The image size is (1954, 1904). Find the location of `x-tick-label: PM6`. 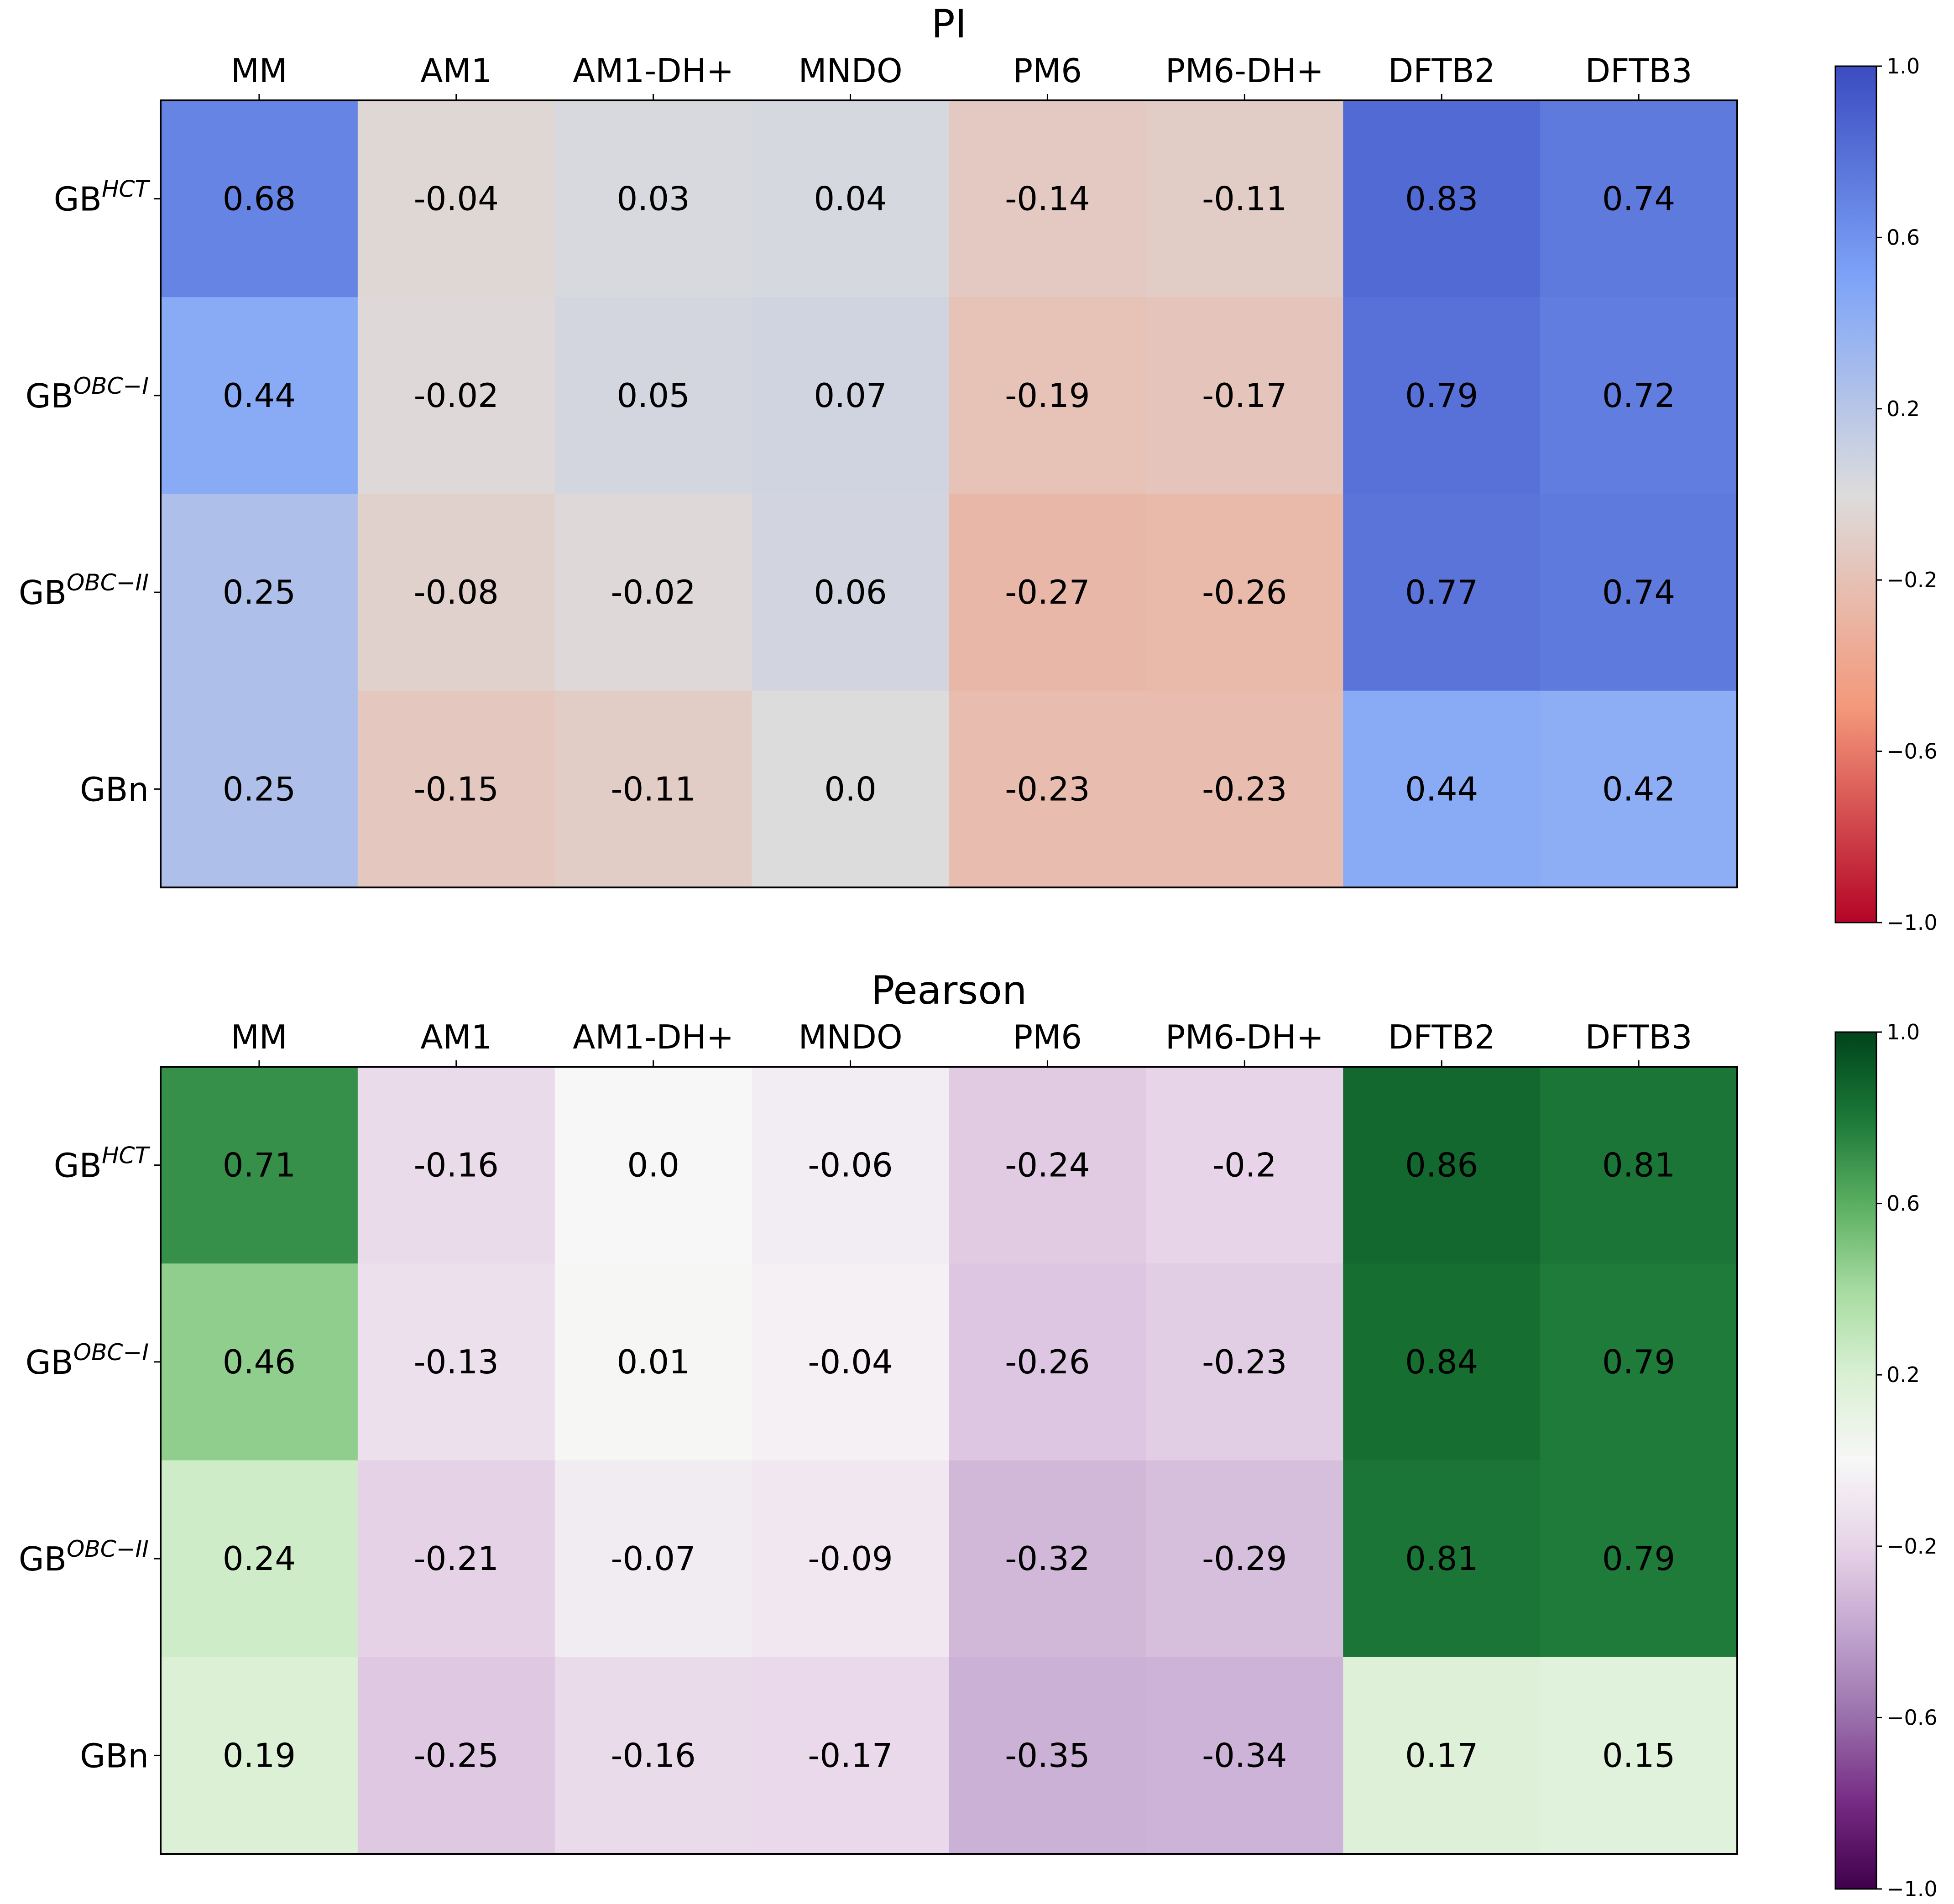

x-tick-label: PM6 is located at coordinates (1048, 1037).